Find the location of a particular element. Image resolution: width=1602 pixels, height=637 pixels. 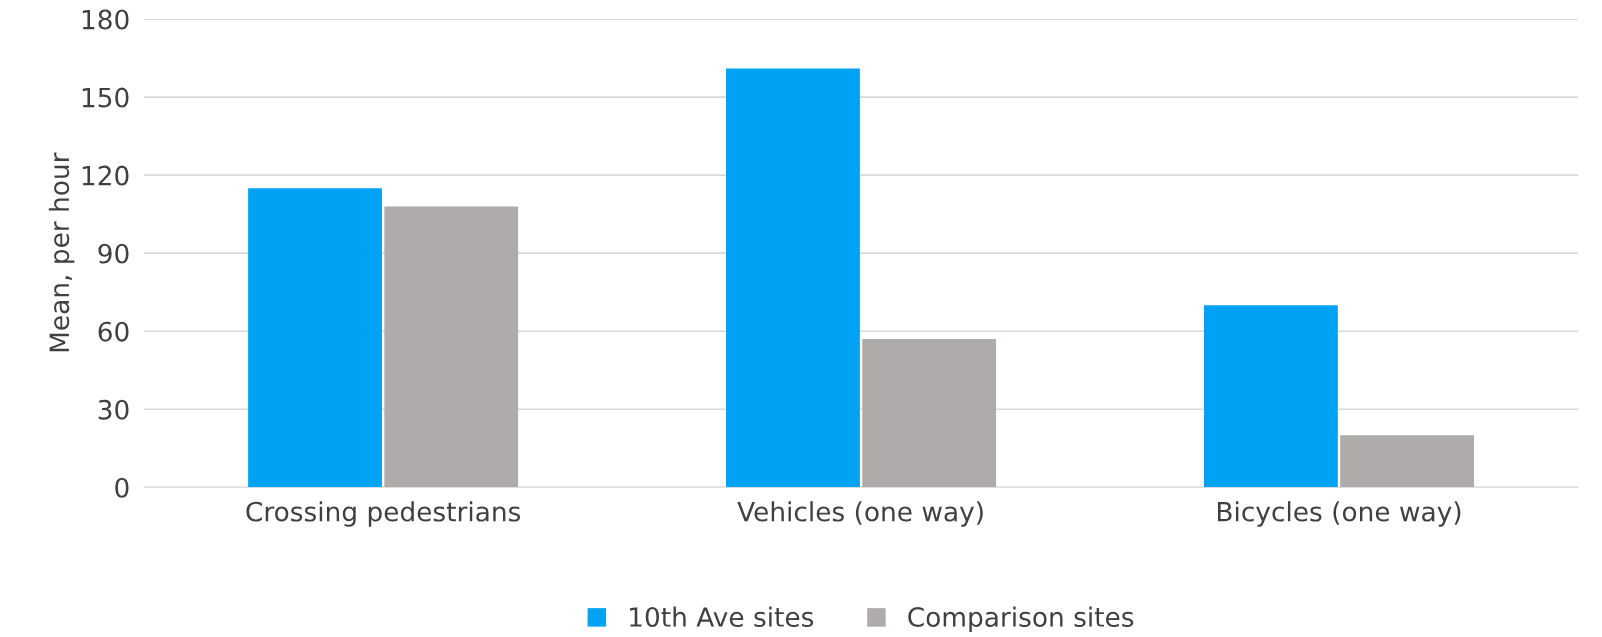

legend-label: 10th Ave sites is located at coordinates (722, 616).